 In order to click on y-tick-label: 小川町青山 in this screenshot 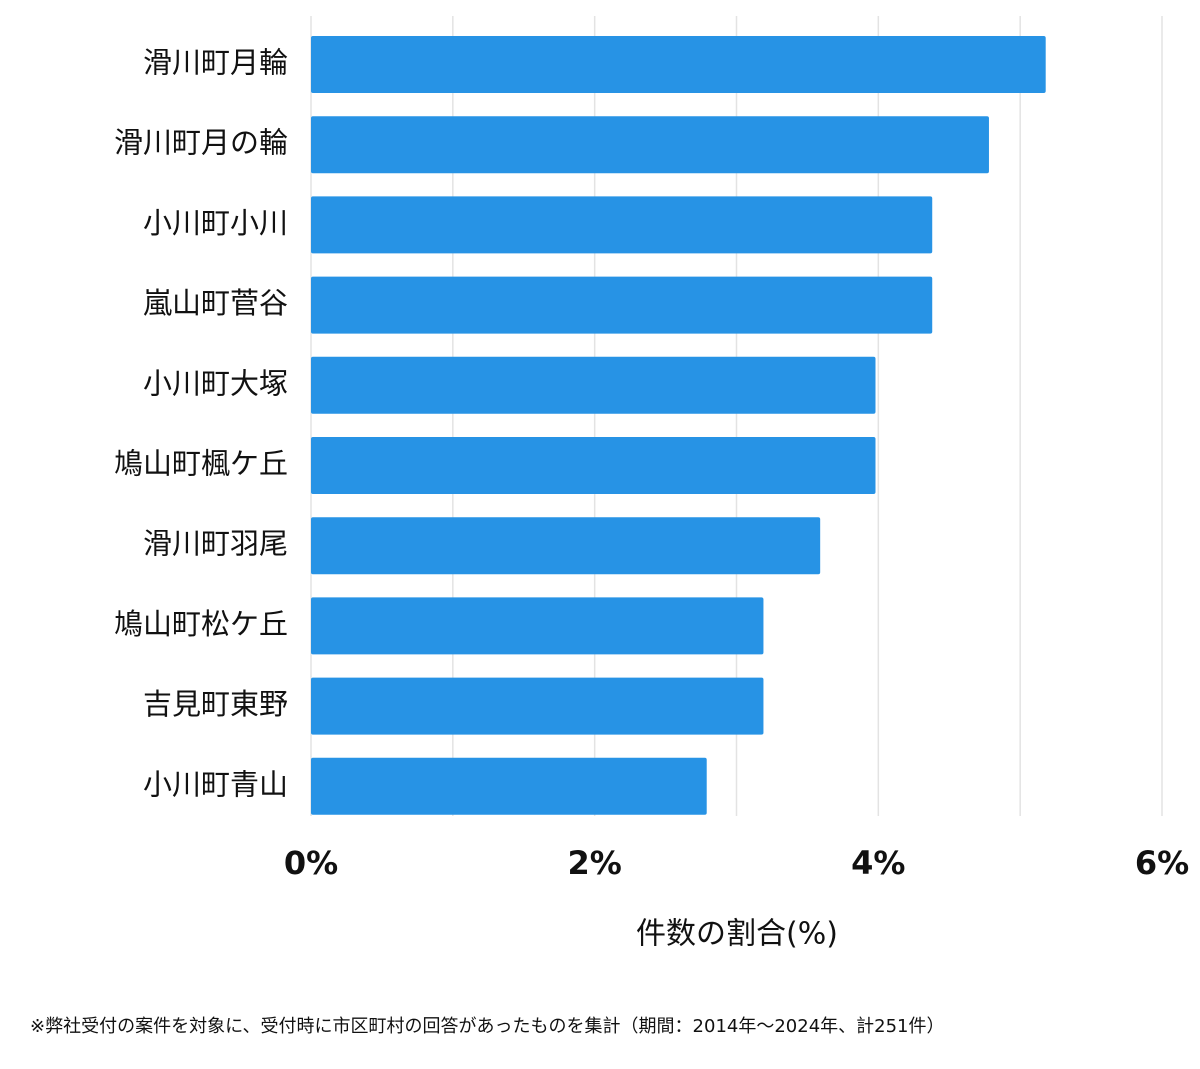, I will do `click(215, 784)`.